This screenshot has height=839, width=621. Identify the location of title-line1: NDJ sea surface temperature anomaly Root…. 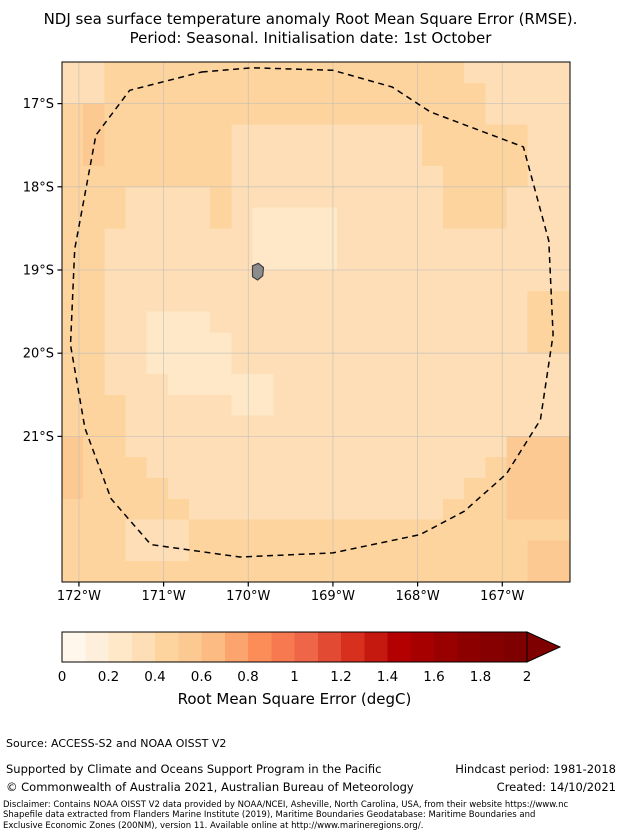
(310, 19).